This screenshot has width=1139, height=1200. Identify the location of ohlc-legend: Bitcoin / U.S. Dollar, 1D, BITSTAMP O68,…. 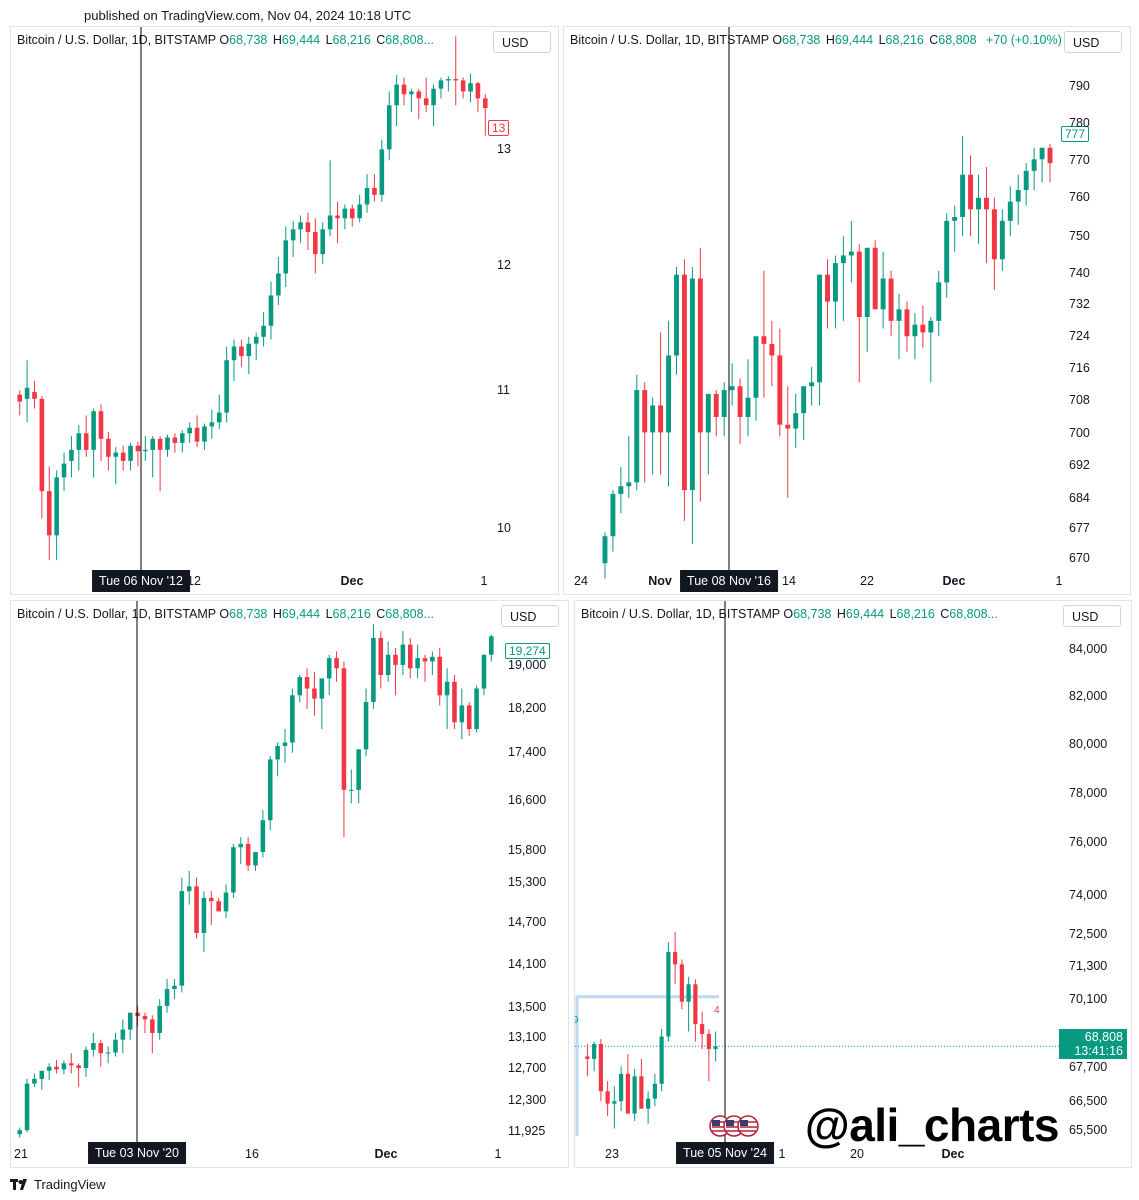
(816, 40).